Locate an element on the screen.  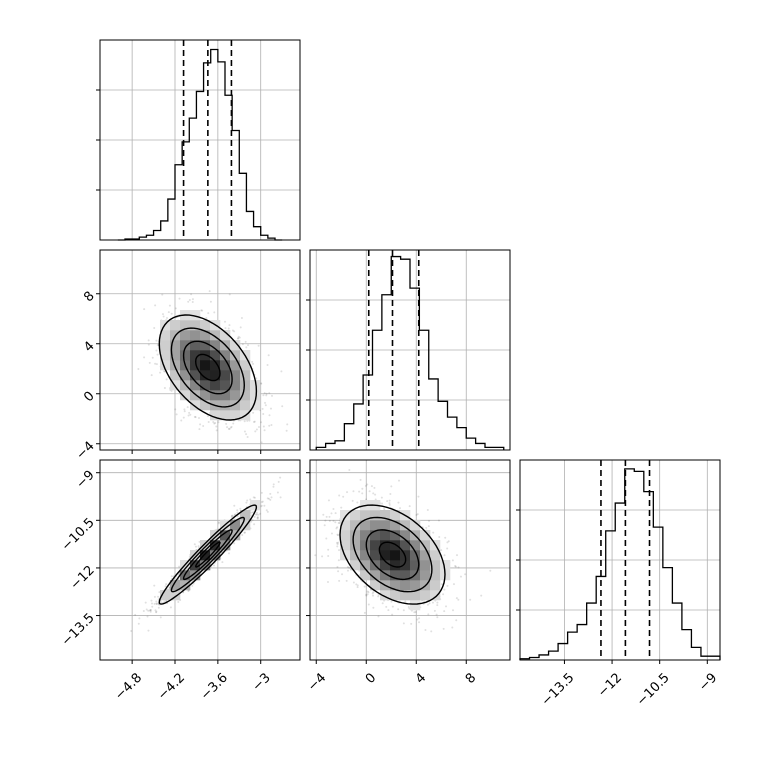
y-tick-label: −4 is located at coordinates (85, 451).